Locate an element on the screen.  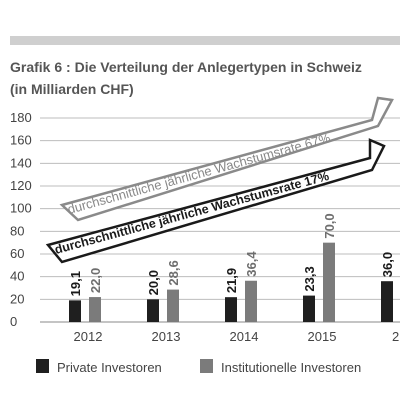
y-tick-label: 140 is located at coordinates (21, 162).